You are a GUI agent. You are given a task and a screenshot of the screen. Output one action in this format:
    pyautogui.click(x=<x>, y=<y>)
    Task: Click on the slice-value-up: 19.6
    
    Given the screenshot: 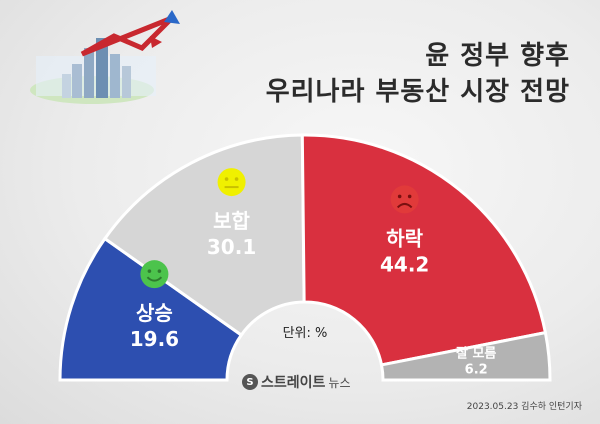 What is the action you would take?
    pyautogui.click(x=154, y=339)
    